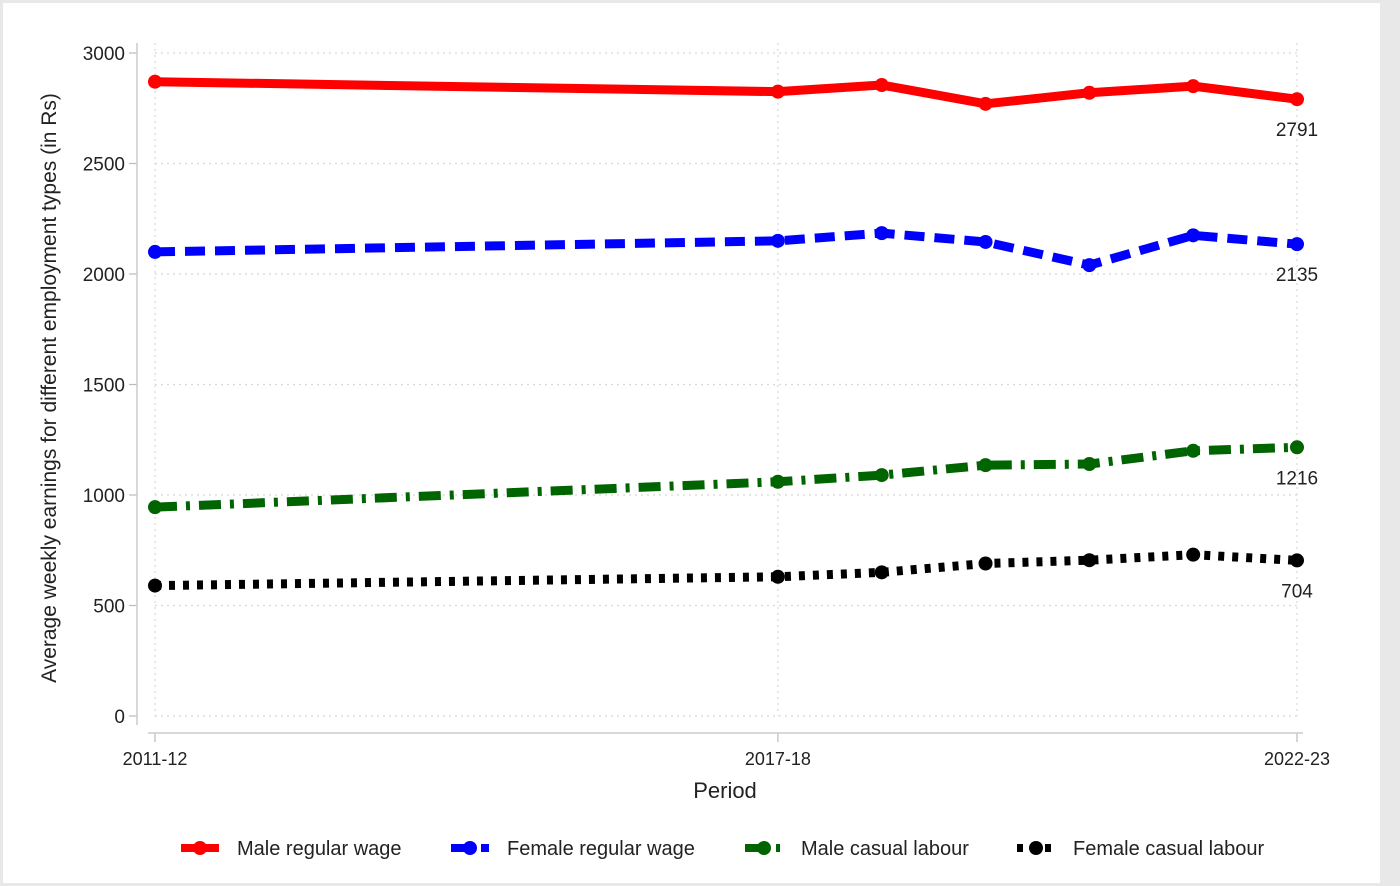 This screenshot has width=1400, height=886. I want to click on y-tick-label: 500, so click(109, 607).